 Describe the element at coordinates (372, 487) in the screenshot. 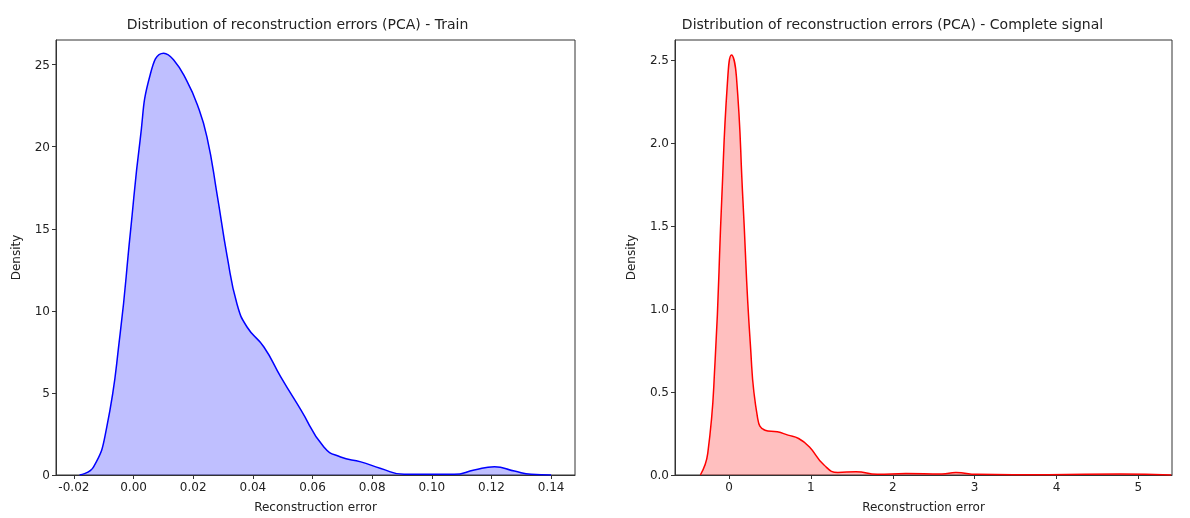

I see `x-tick-label: 0.08` at that location.